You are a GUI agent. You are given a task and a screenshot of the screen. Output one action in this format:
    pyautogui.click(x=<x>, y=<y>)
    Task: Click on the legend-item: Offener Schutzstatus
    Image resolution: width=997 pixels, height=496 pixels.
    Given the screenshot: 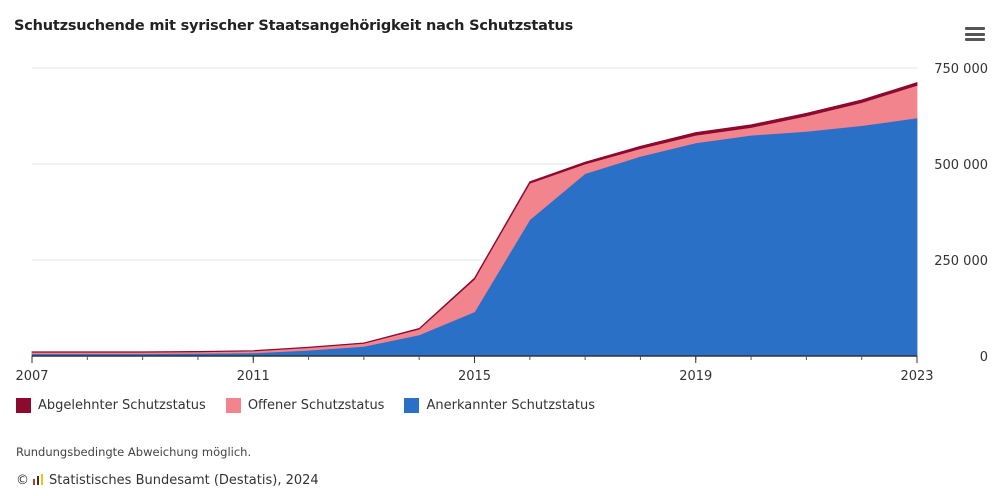 What is the action you would take?
    pyautogui.click(x=305, y=405)
    